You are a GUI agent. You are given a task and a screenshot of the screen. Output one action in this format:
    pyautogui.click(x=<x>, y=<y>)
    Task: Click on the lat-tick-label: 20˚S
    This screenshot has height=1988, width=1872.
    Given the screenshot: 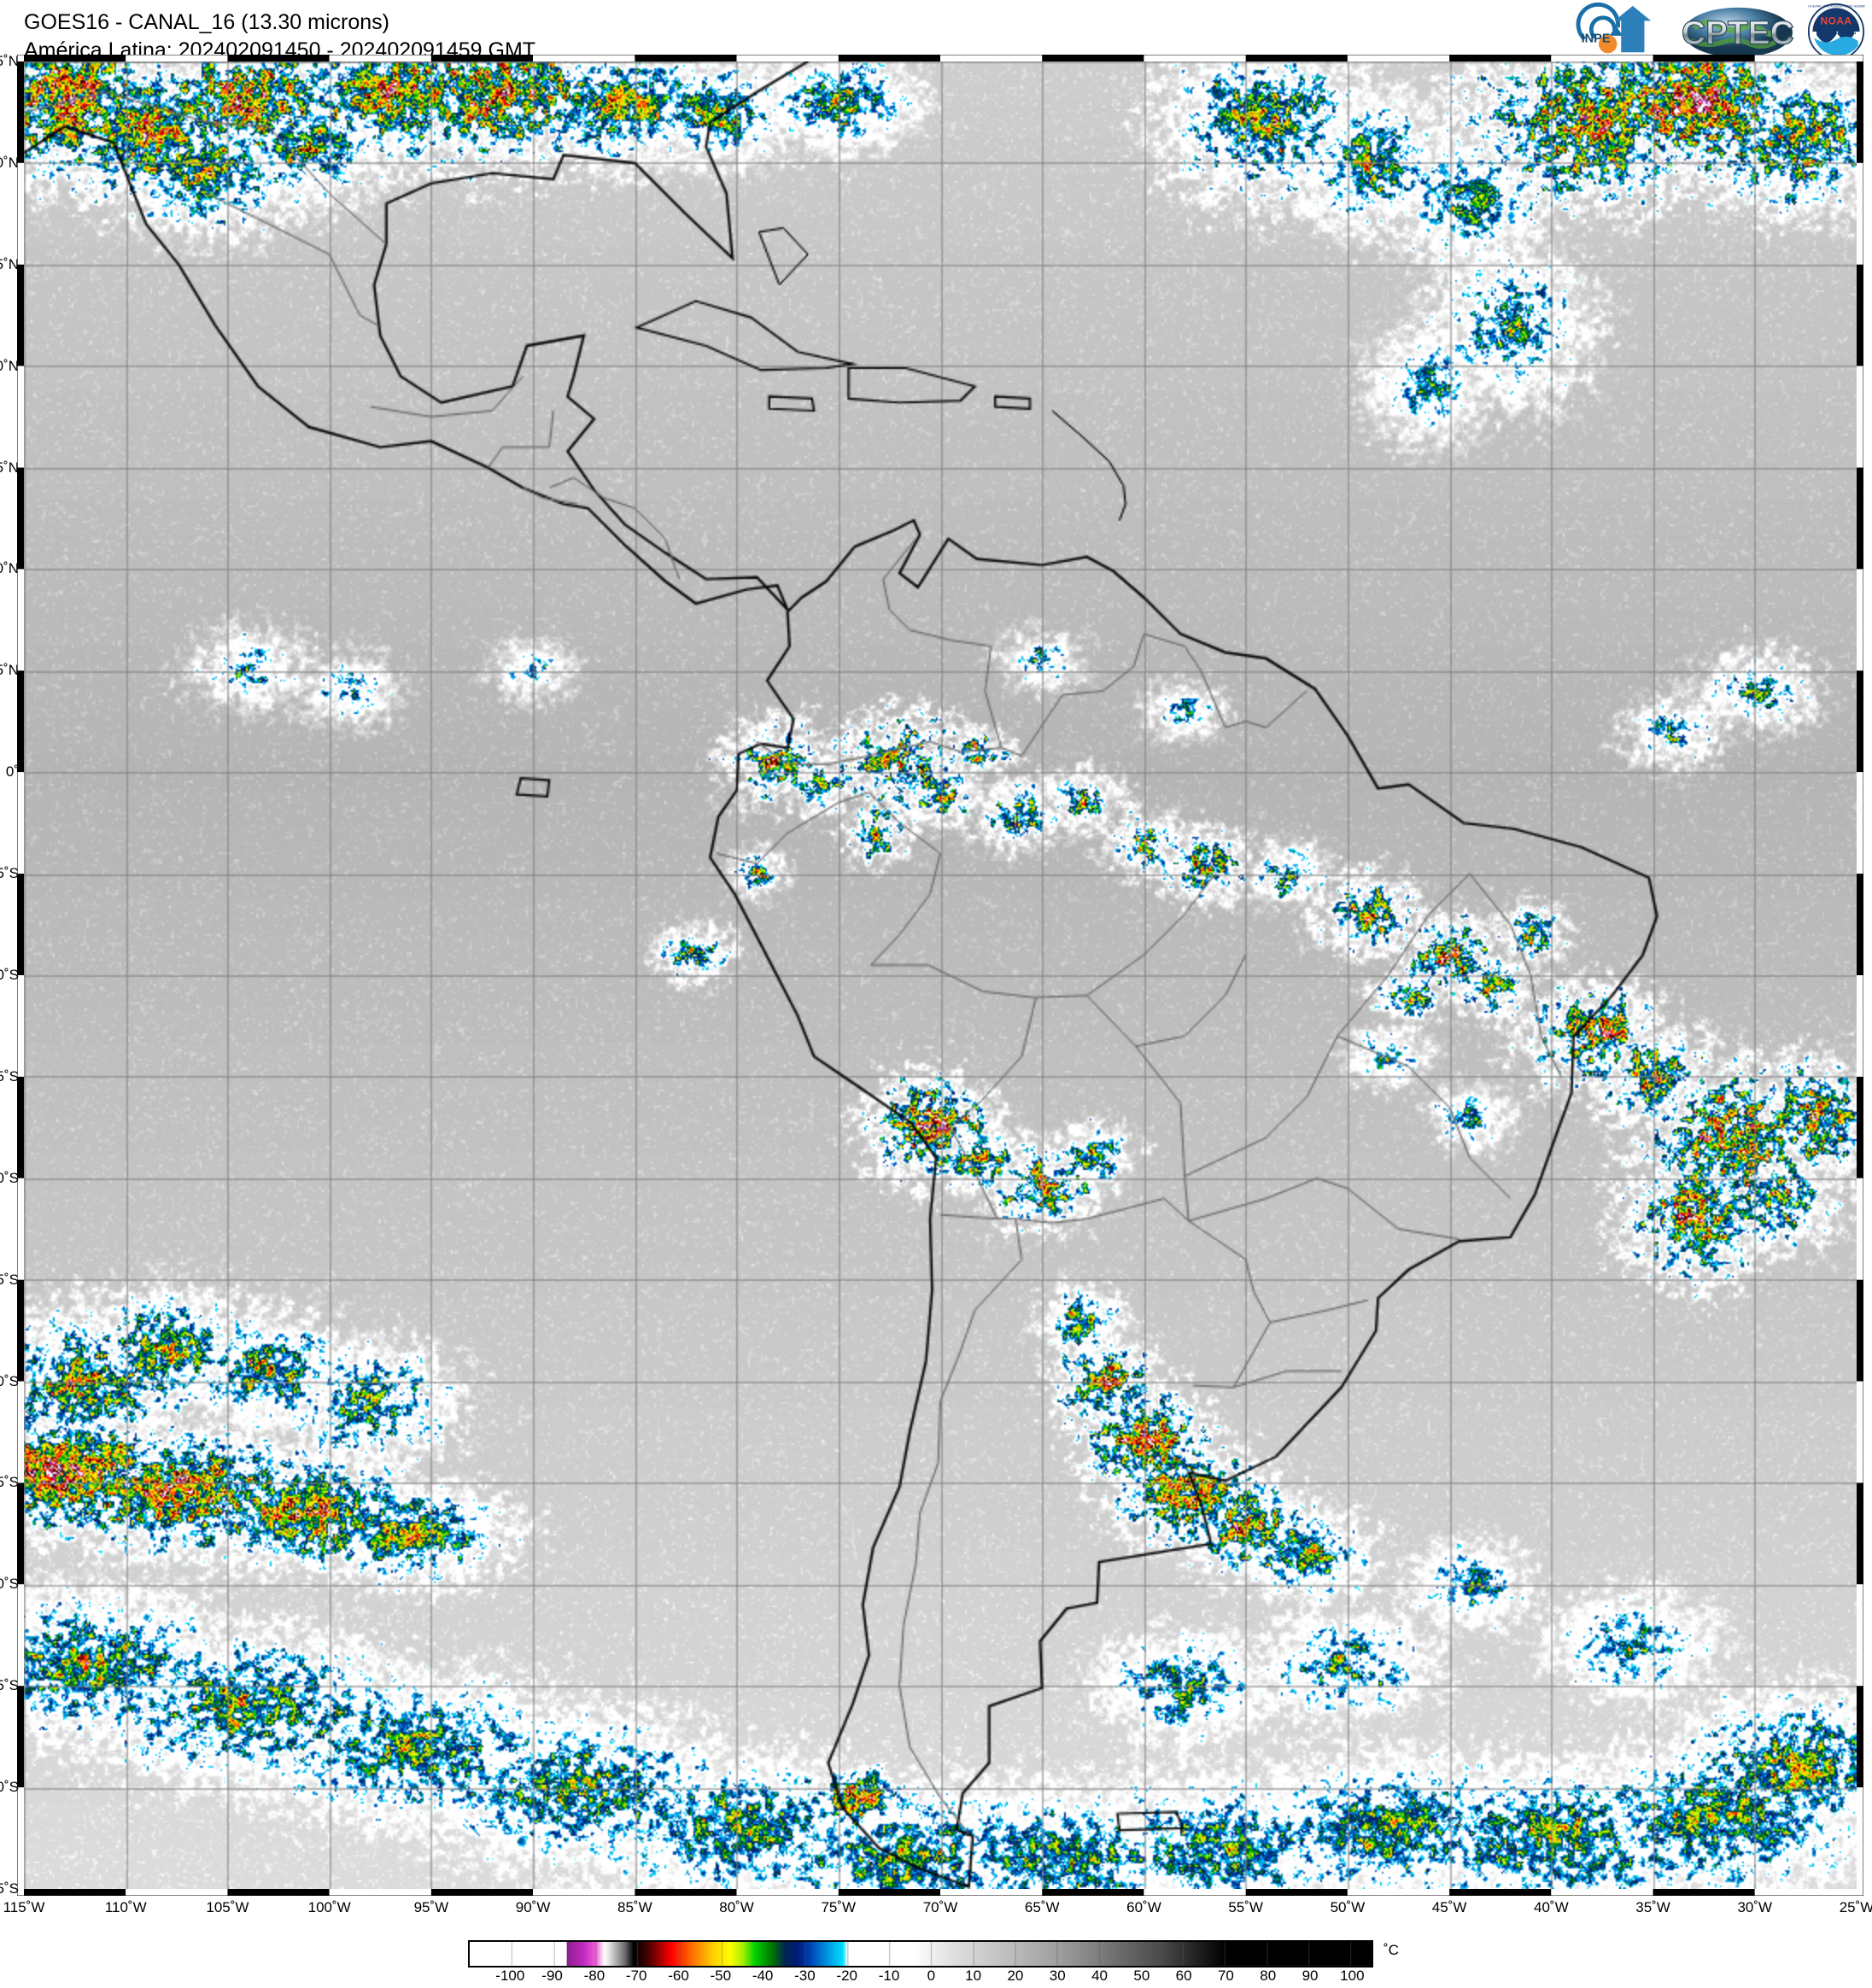 What is the action you would take?
    pyautogui.click(x=9, y=1177)
    